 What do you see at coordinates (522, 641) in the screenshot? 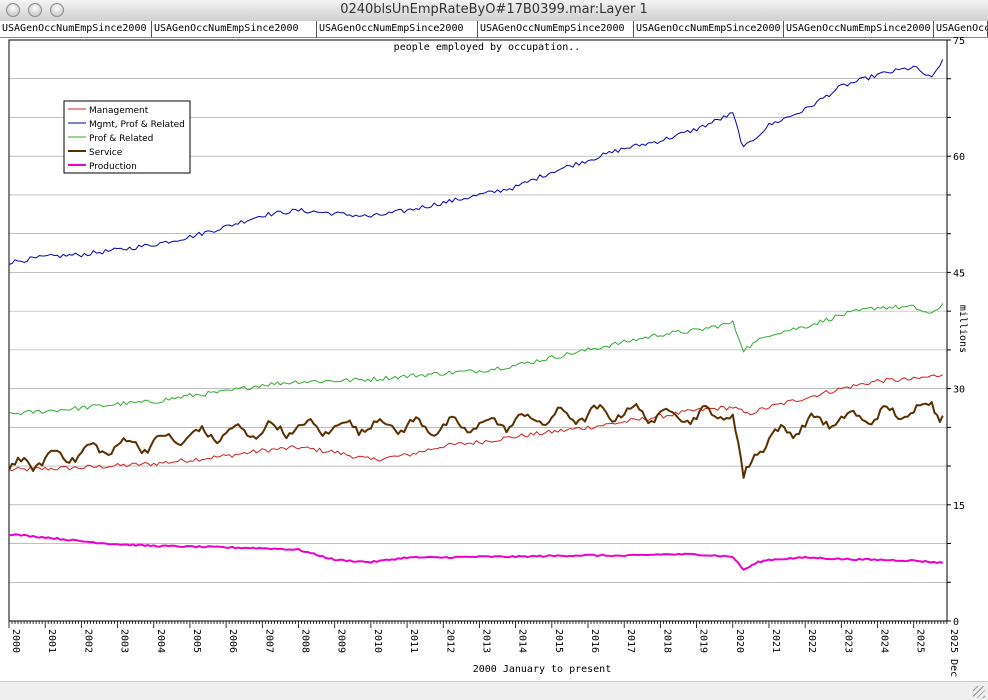
I see `x-tick-label: 2014` at bounding box center [522, 641].